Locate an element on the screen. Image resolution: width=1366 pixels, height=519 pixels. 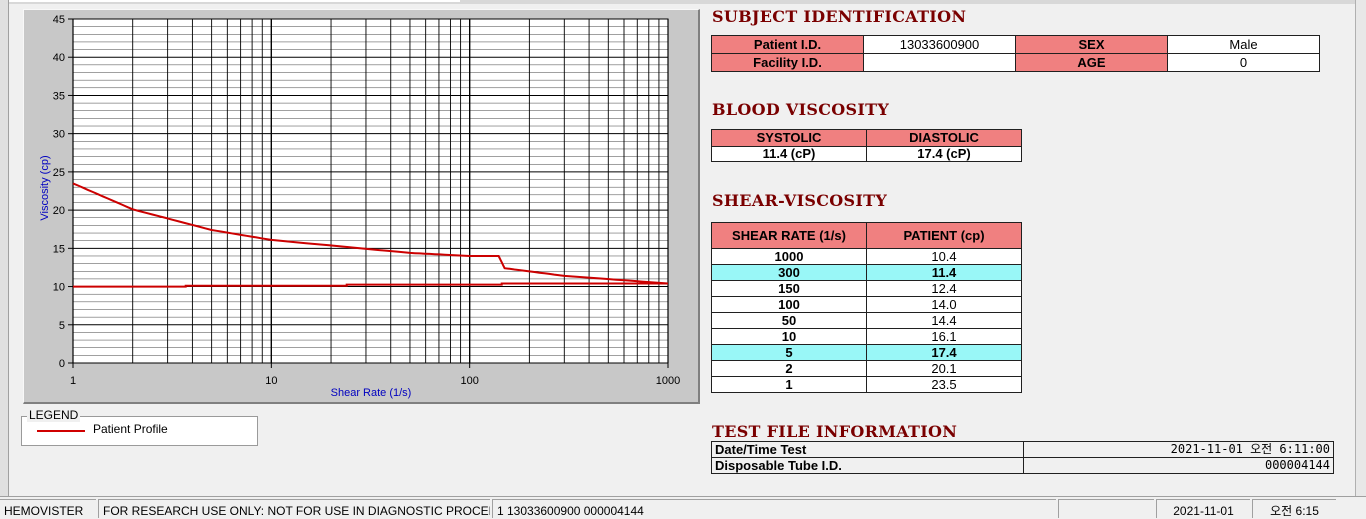
y-tick-label: 20 is located at coordinates (59, 211).